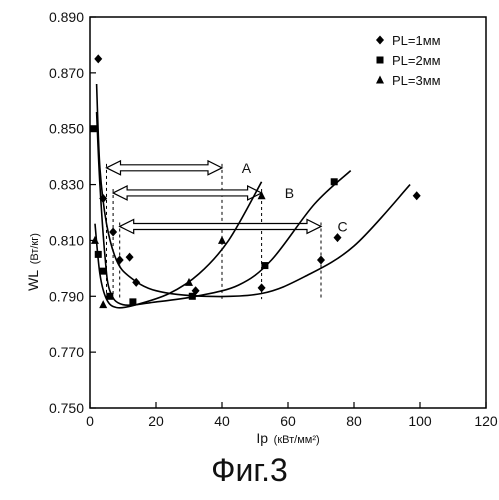 The width and height of the screenshot is (499, 500). Describe the element at coordinates (249, 470) in the screenshot. I see `figure-caption: Фиг.3` at that location.